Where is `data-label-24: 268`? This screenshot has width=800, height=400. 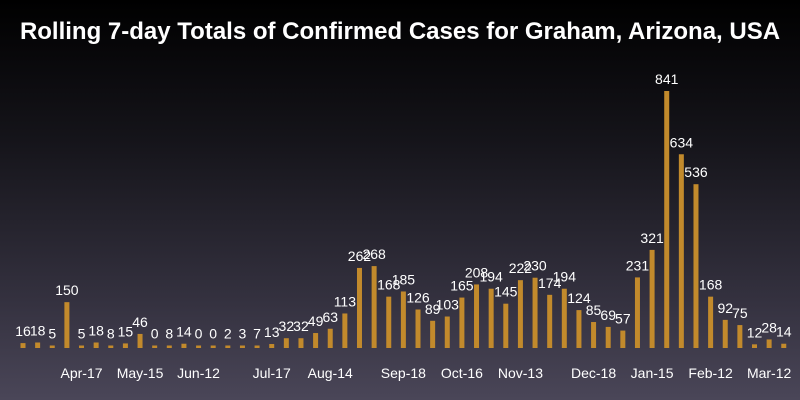 data-label-24: 268 is located at coordinates (374, 254).